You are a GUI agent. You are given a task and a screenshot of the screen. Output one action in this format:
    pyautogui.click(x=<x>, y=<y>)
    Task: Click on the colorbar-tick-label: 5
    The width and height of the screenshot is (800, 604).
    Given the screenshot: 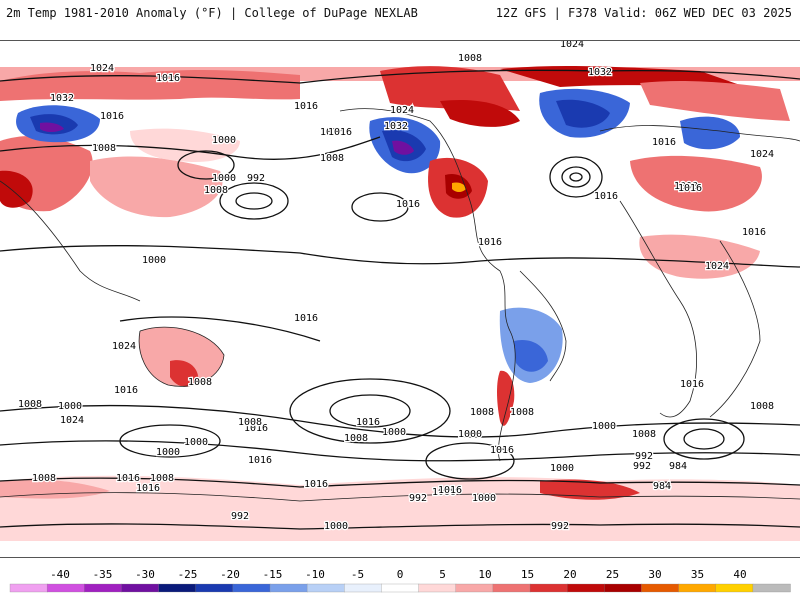 What is the action you would take?
    pyautogui.click(x=442, y=574)
    